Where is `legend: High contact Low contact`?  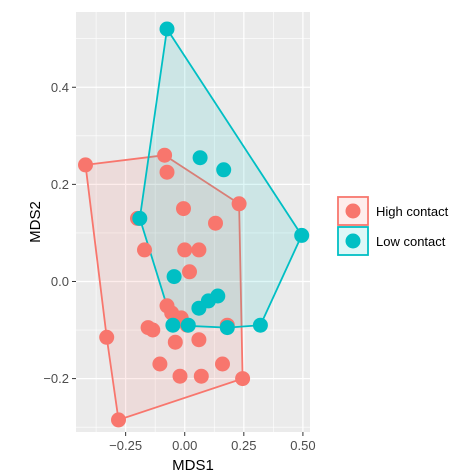
legend: High contact Low contact is located at coordinates (393, 226).